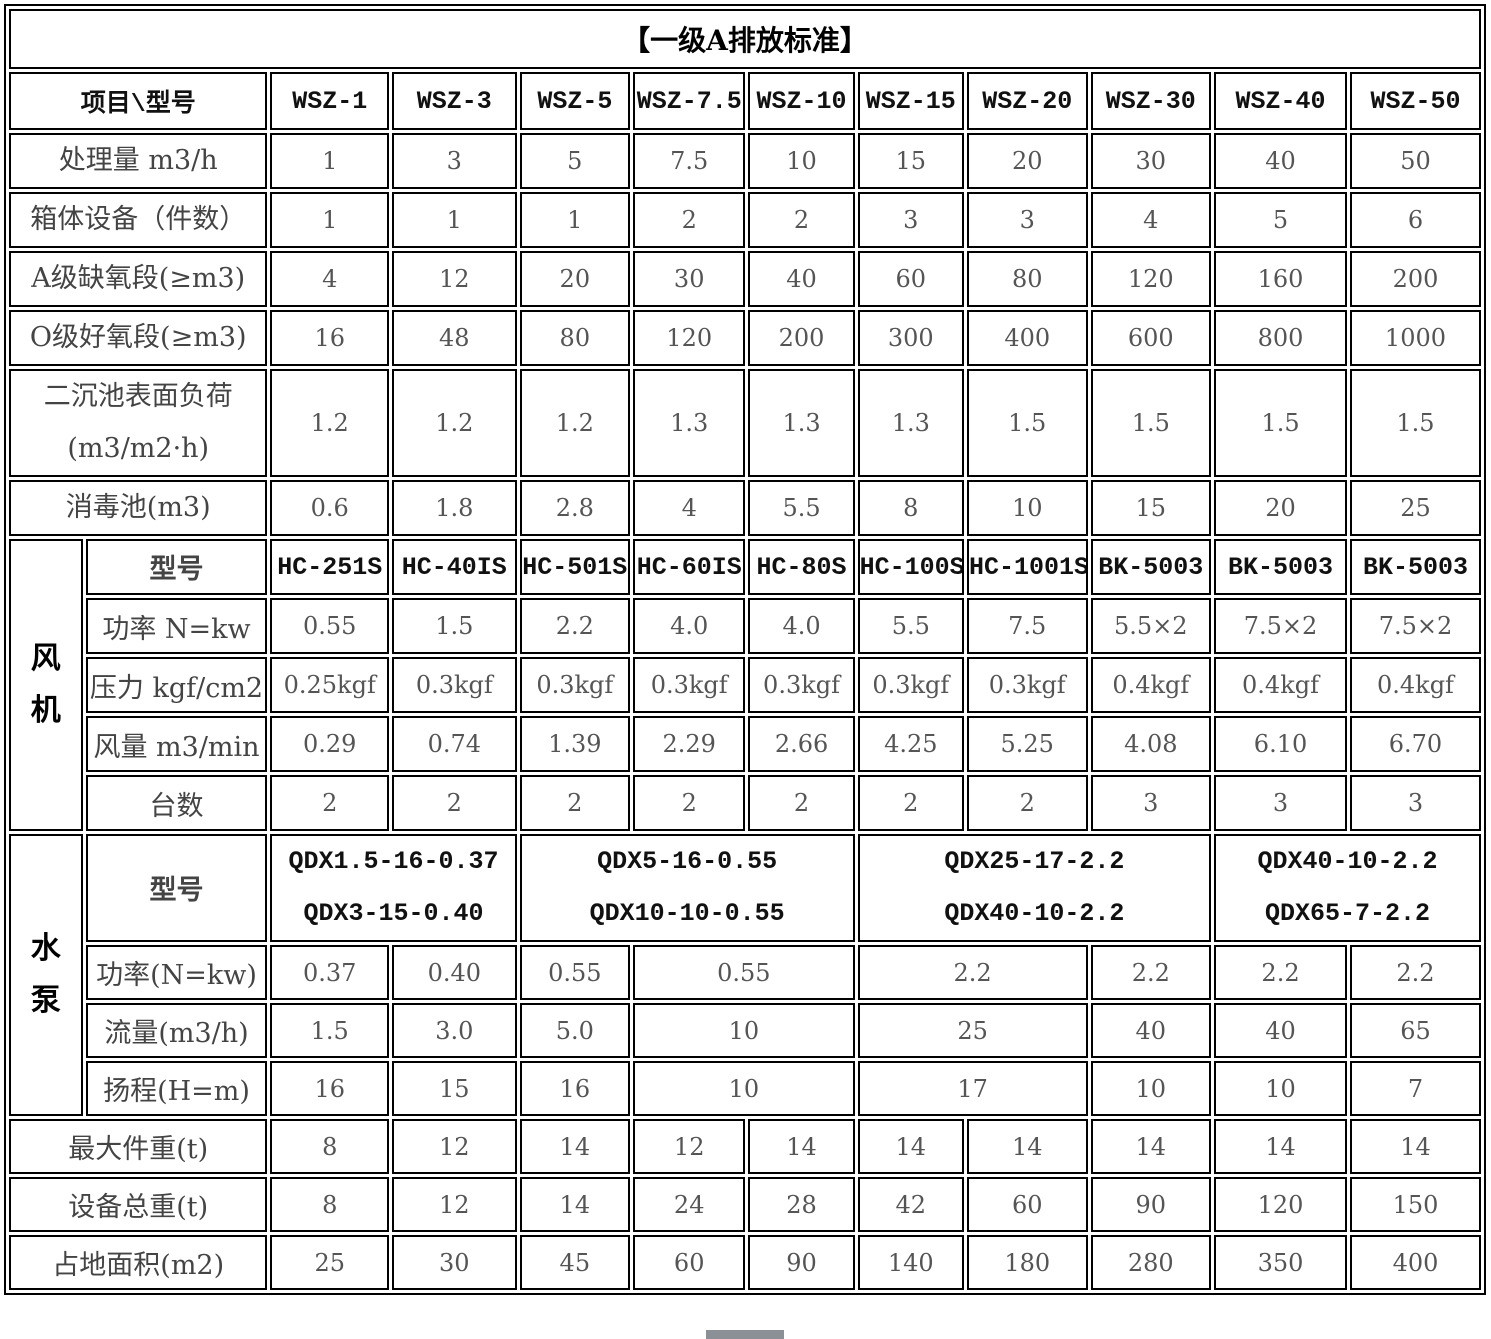 This screenshot has height=1339, width=1491. What do you see at coordinates (689, 338) in the screenshot?
I see `cell-value: 120` at bounding box center [689, 338].